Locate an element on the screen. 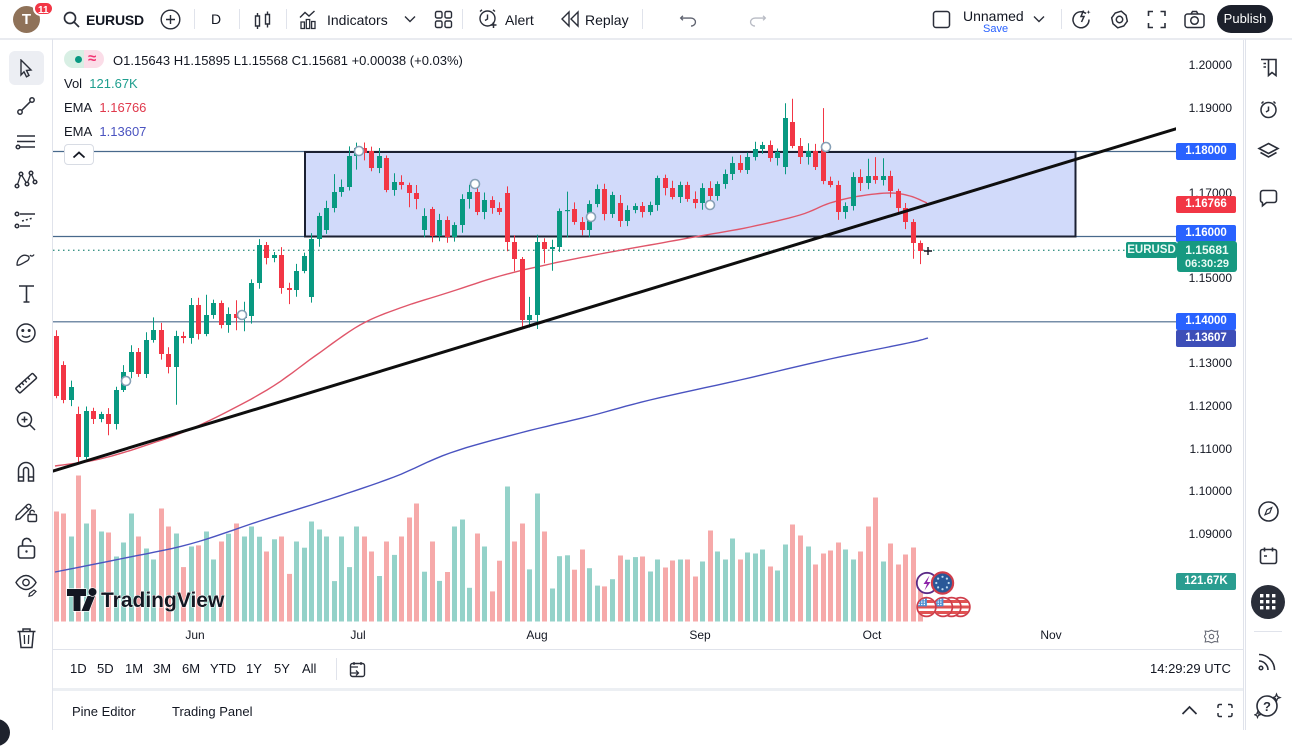 The image size is (1292, 746). svg-text: TradingView is located at coordinates (163, 600).